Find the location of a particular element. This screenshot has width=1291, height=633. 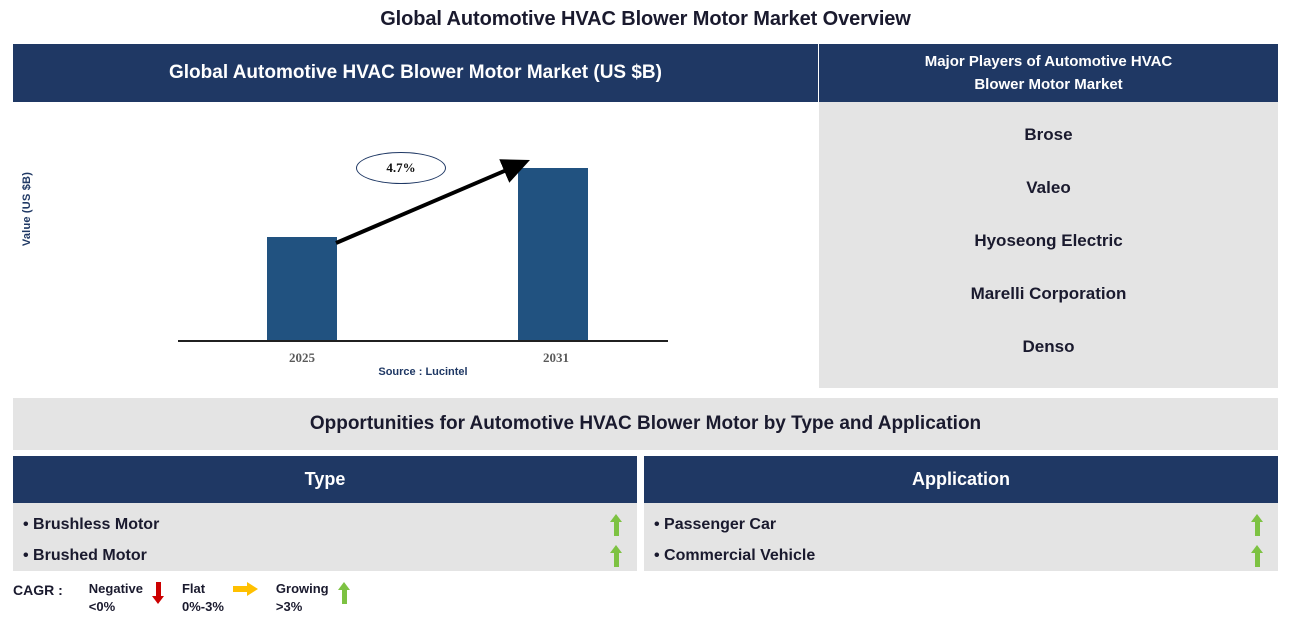

bar-2025 is located at coordinates (302, 288).